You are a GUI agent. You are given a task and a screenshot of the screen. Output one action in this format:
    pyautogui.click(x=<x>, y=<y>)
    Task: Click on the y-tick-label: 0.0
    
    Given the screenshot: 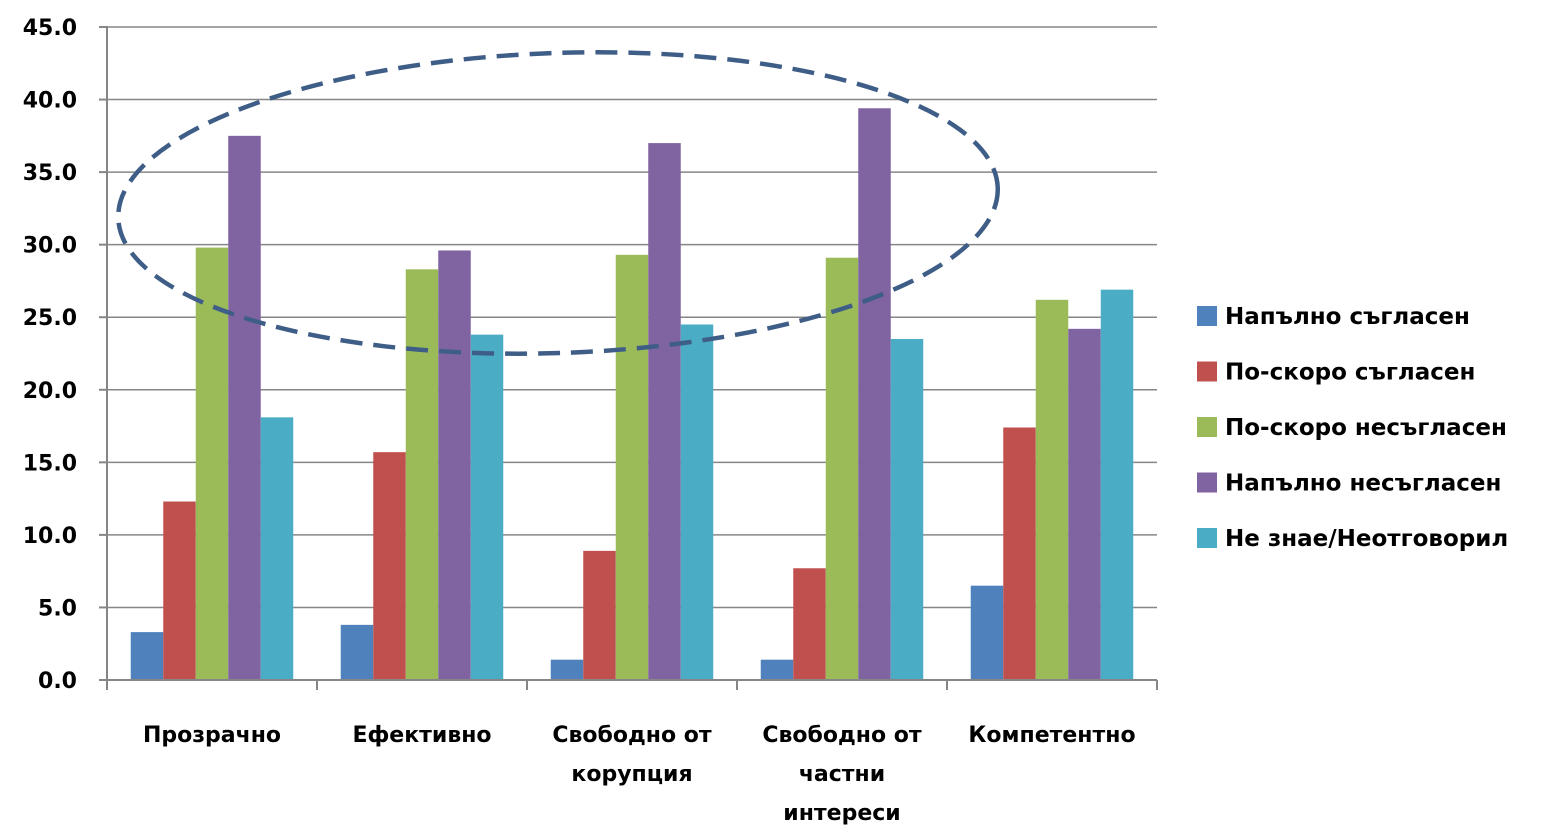 What is the action you would take?
    pyautogui.click(x=57, y=681)
    